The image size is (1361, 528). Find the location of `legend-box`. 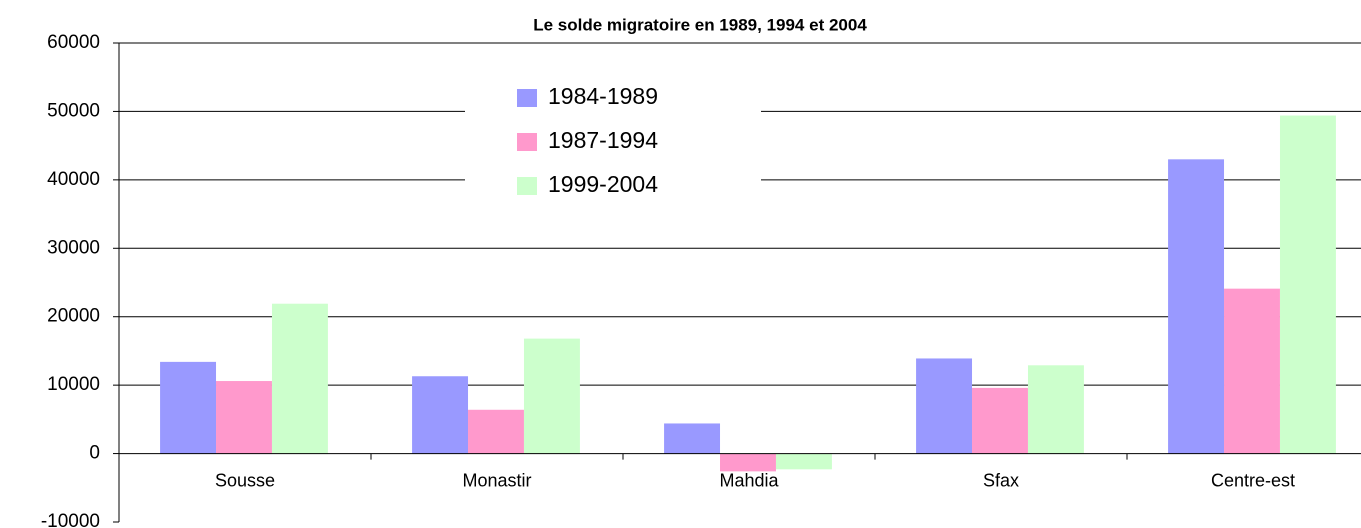

legend-box is located at coordinates (613, 147).